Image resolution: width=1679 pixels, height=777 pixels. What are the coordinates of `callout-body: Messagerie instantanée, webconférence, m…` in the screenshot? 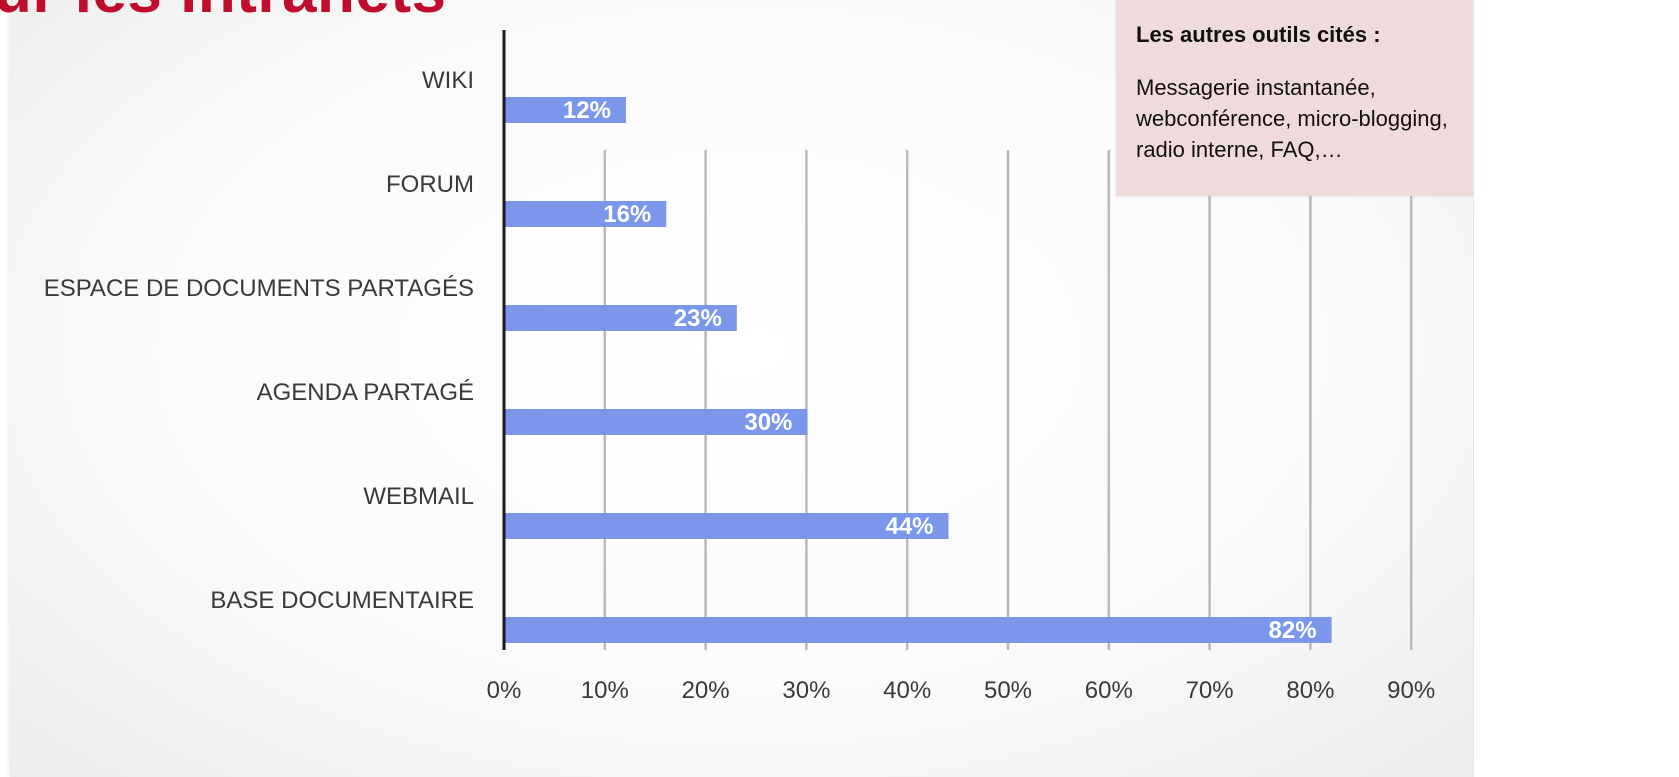 It's located at (1292, 118).